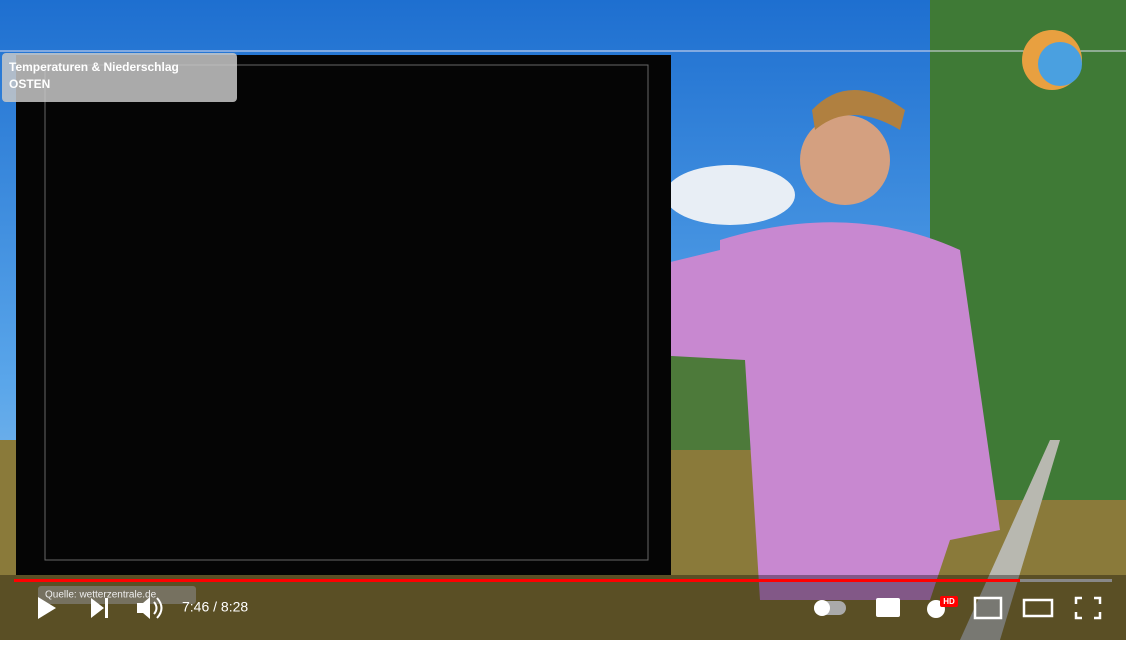  What do you see at coordinates (1060, 64) in the screenshot?
I see `logo-inner` at bounding box center [1060, 64].